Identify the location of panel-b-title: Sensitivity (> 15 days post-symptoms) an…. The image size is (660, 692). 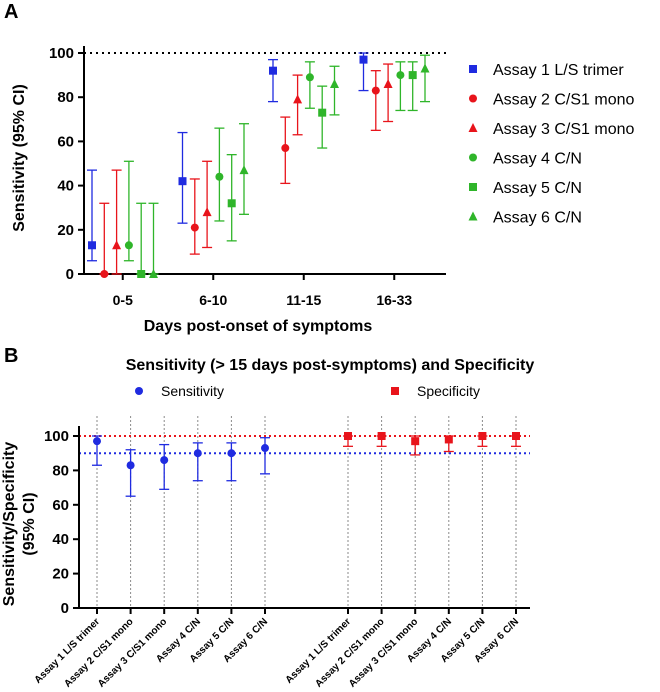
(330, 365).